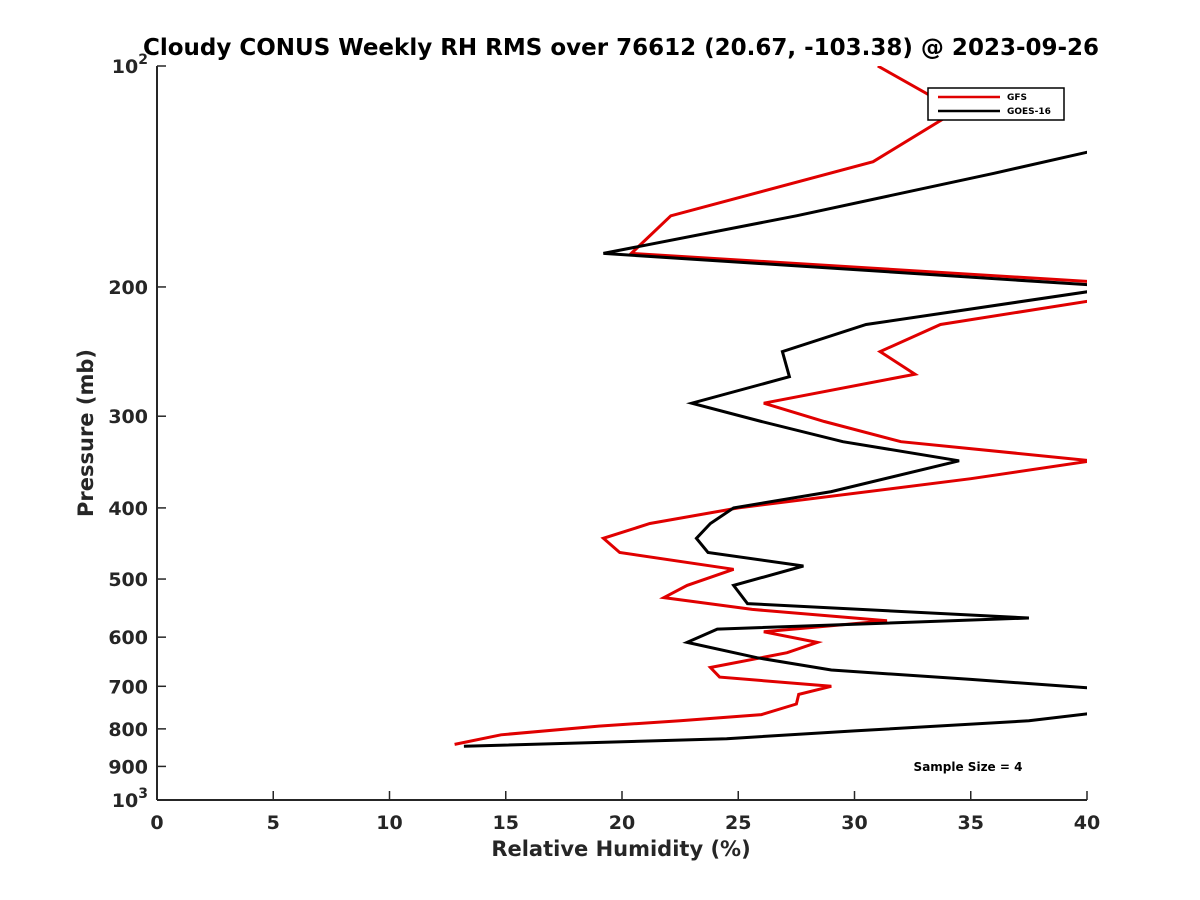 This screenshot has height=900, width=1200. What do you see at coordinates (128, 580) in the screenshot?
I see `y-tick-label: 500` at bounding box center [128, 580].